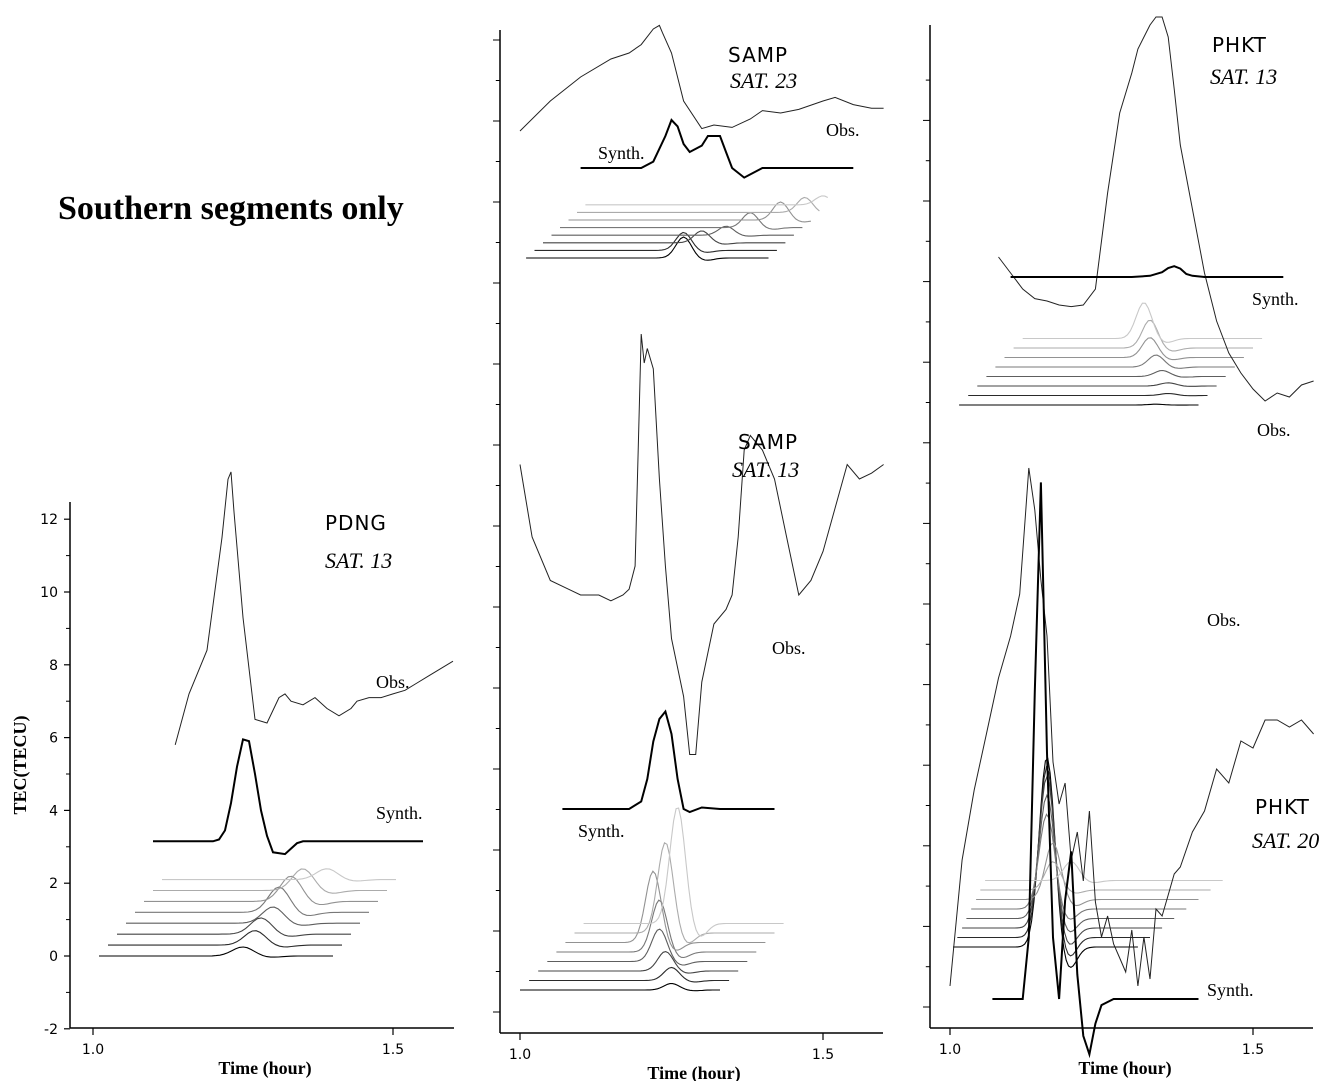 The height and width of the screenshot is (1081, 1327). Describe the element at coordinates (20, 764) in the screenshot. I see `y-axis-label: TEC(TECU)` at that location.